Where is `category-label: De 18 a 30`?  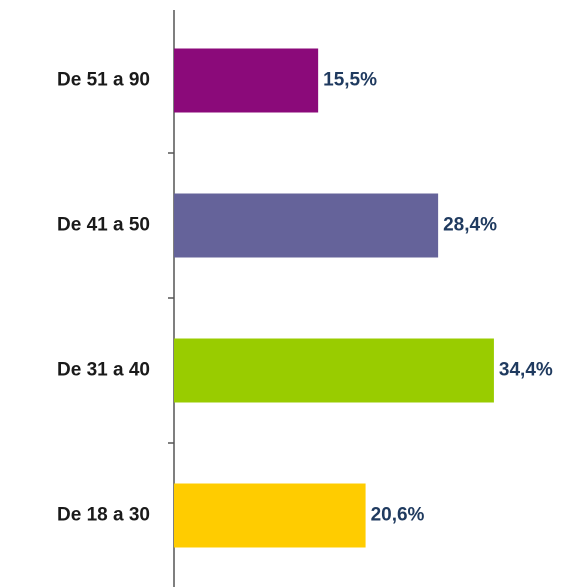
category-label: De 18 a 30 is located at coordinates (103, 515).